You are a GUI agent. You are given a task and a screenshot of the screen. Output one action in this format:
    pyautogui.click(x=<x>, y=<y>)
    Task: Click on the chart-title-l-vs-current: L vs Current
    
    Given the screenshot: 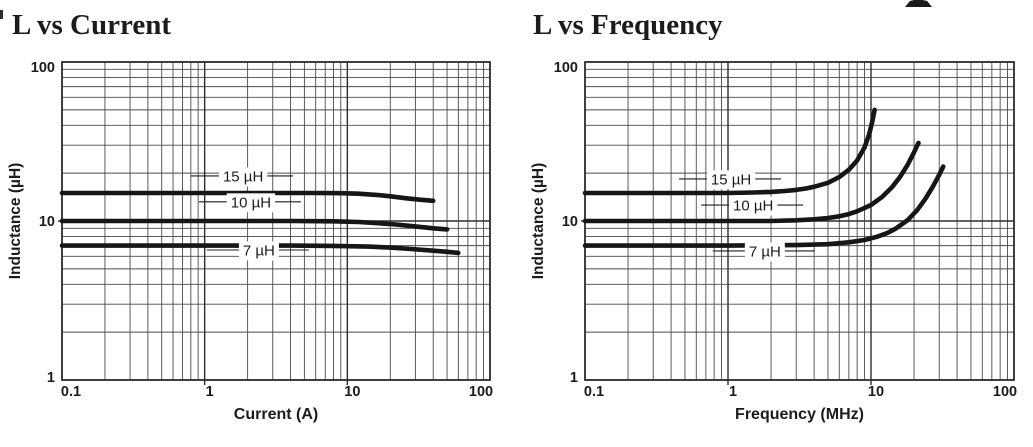 What is the action you would take?
    pyautogui.click(x=91, y=25)
    